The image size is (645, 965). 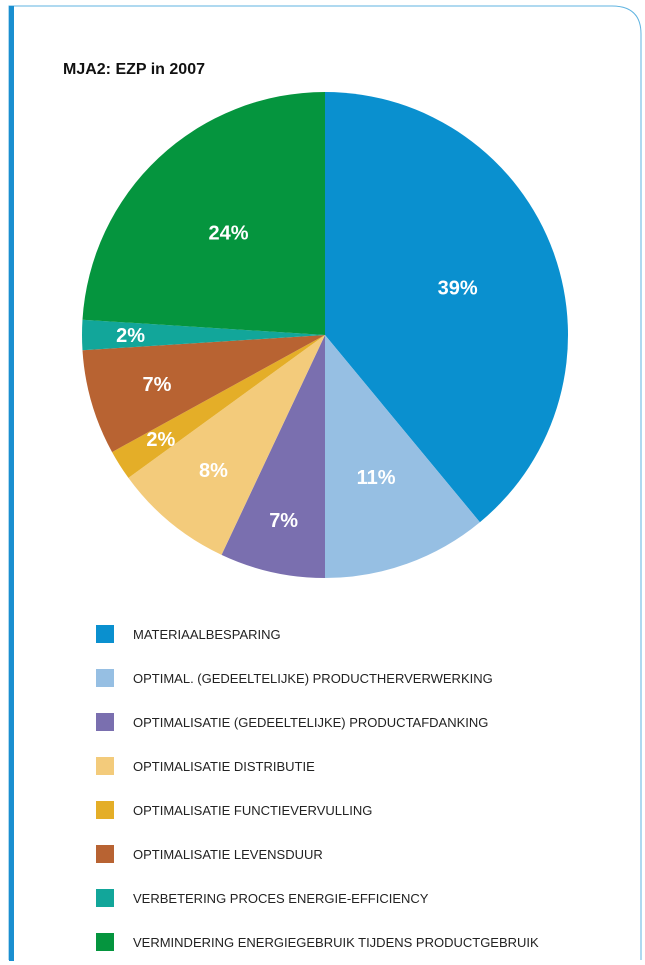 I want to click on slice-label: 39%, so click(x=458, y=288).